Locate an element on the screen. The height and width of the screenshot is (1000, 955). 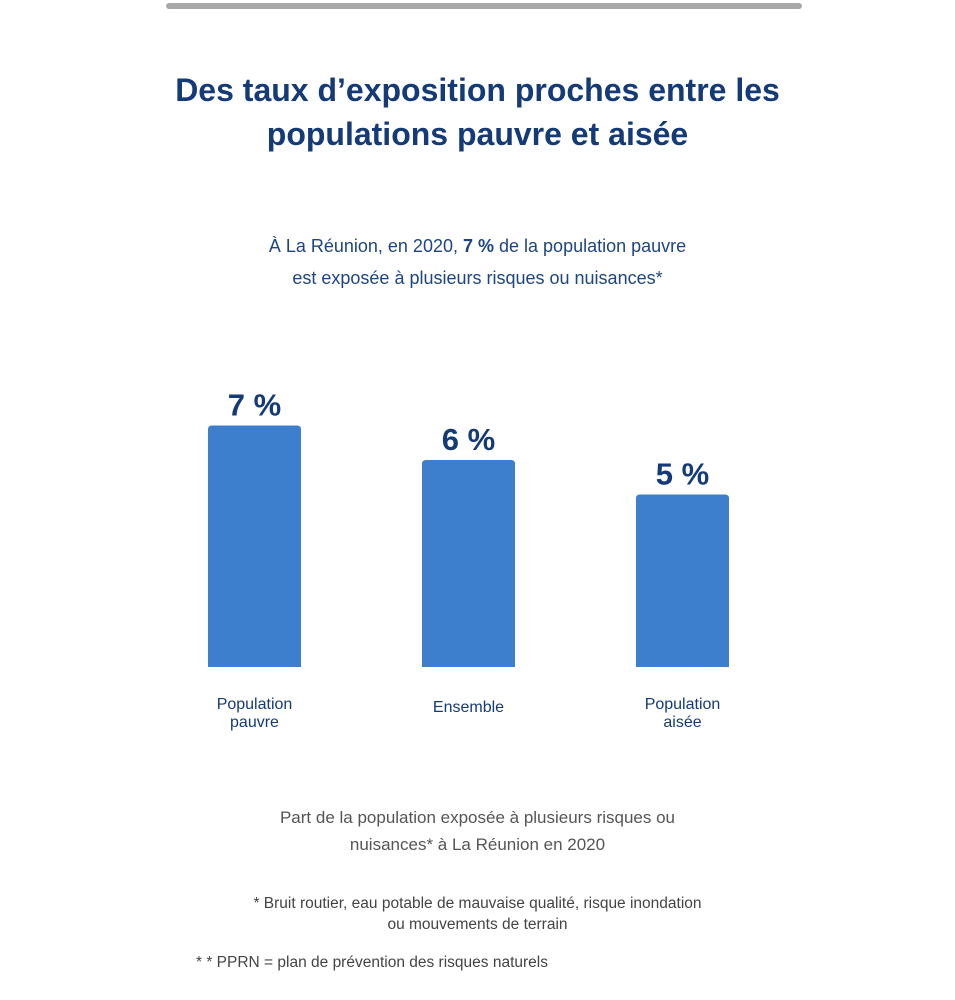
data-label: 6 % is located at coordinates (468, 439).